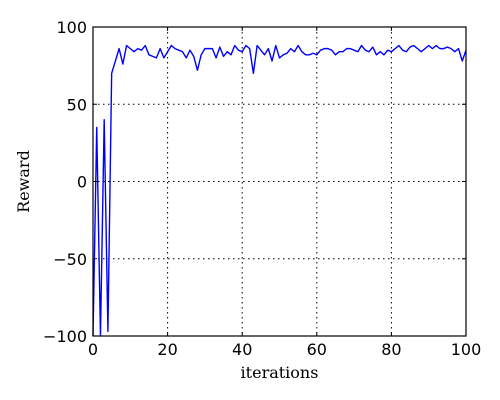  I want to click on x-tick-label: 40, so click(242, 349).